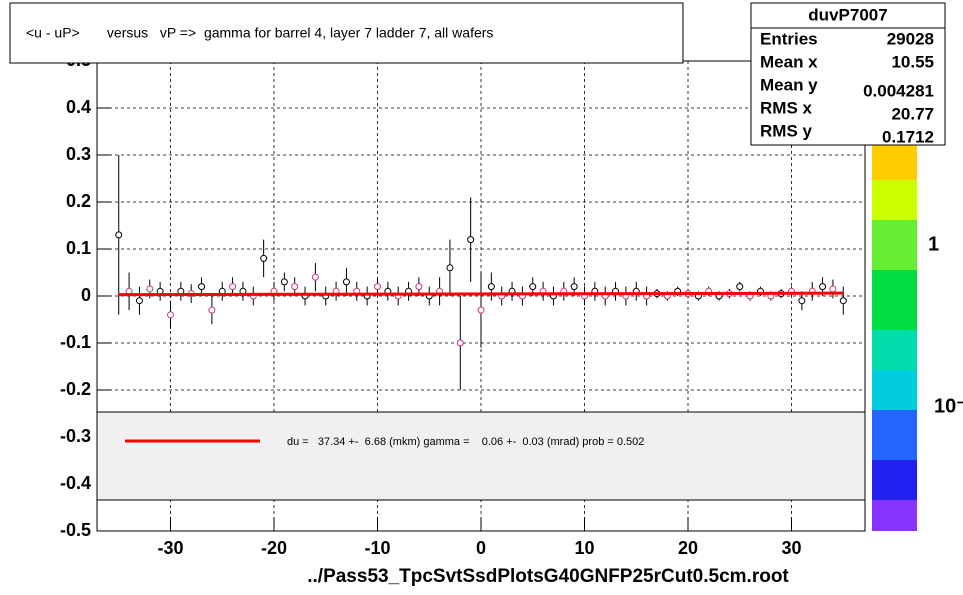 This screenshot has height=595, width=963. Describe the element at coordinates (912, 61) in the screenshot. I see `stats-value: 10.55` at that location.